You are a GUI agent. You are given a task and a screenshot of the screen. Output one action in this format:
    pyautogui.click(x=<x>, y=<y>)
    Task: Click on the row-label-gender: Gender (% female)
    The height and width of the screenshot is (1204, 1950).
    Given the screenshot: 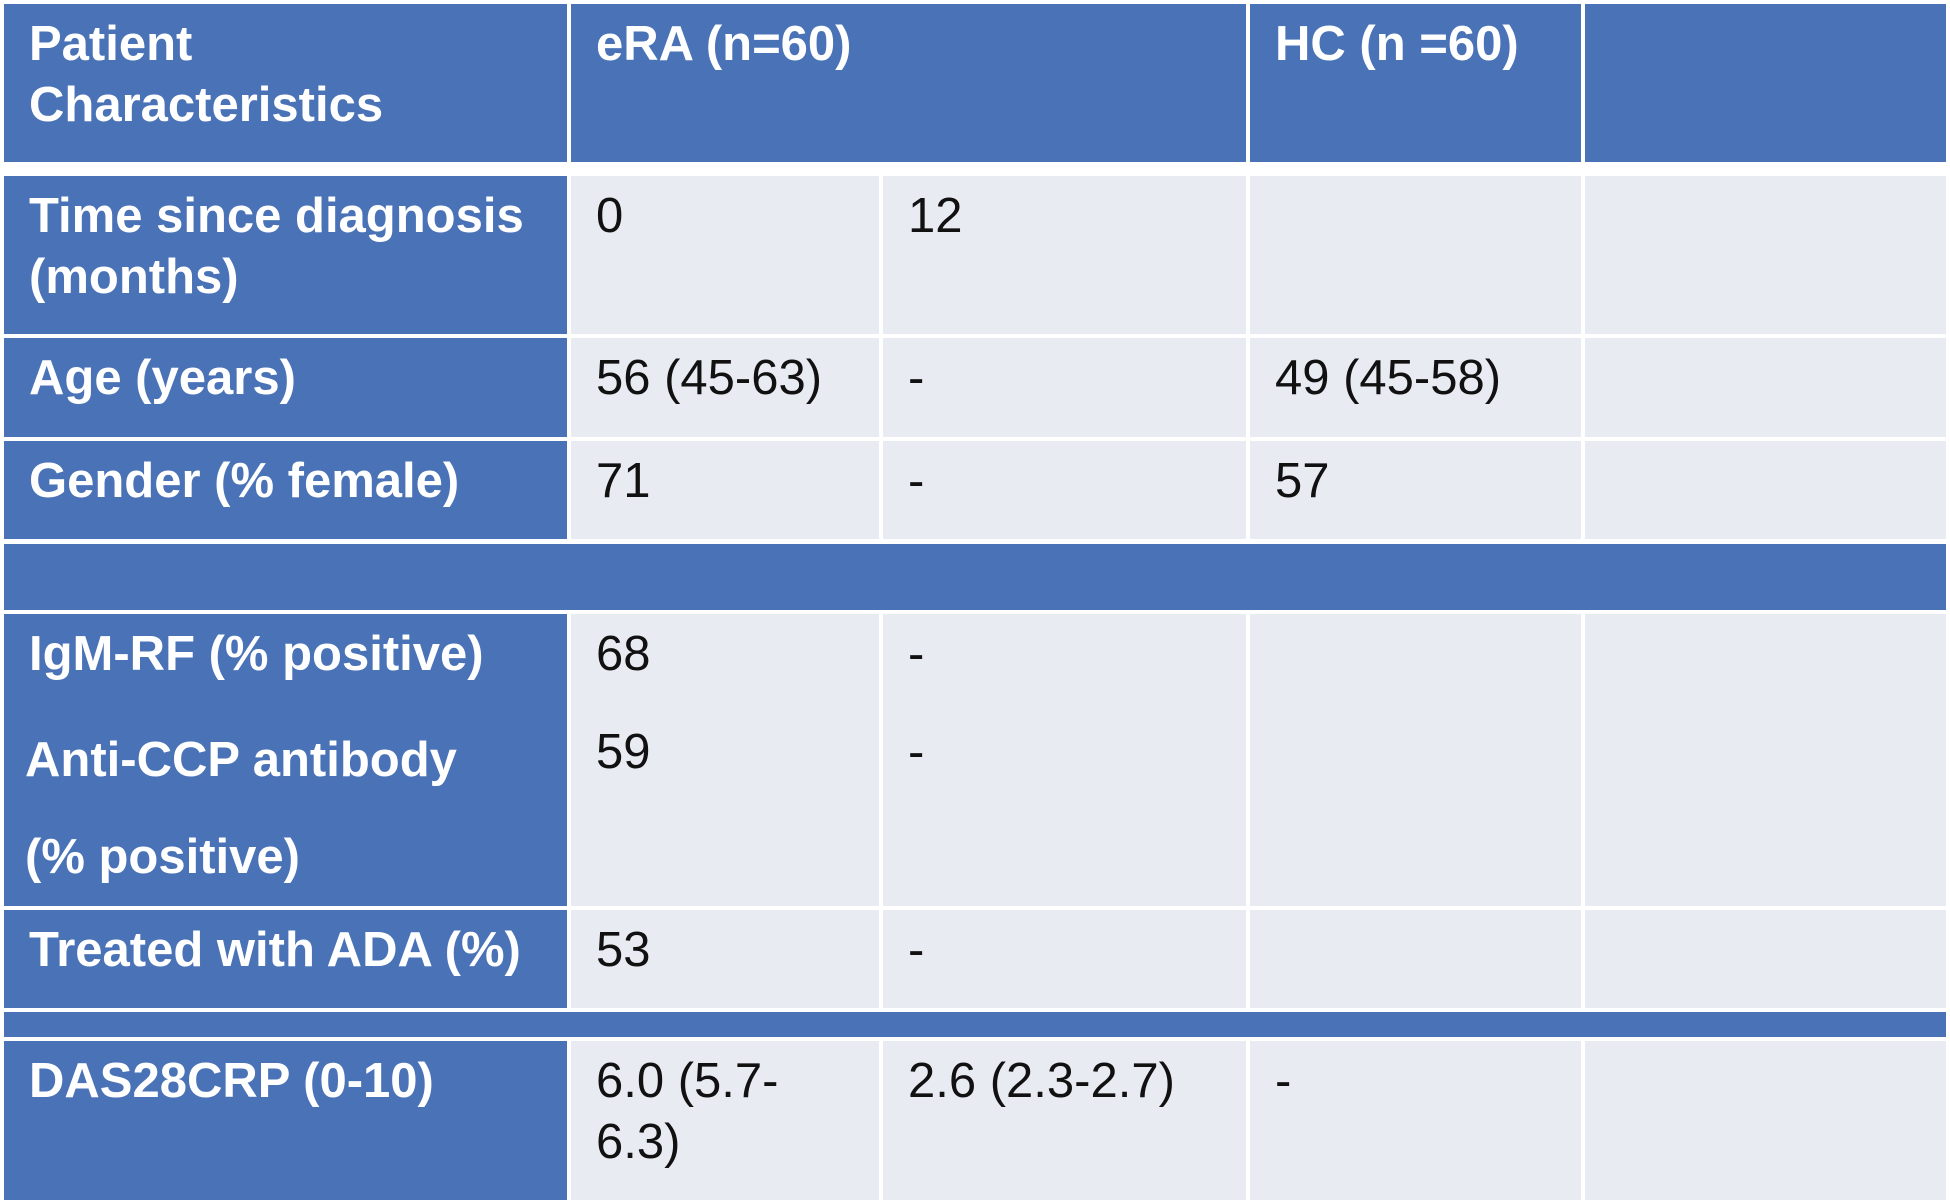 What is the action you would take?
    pyautogui.click(x=285, y=490)
    